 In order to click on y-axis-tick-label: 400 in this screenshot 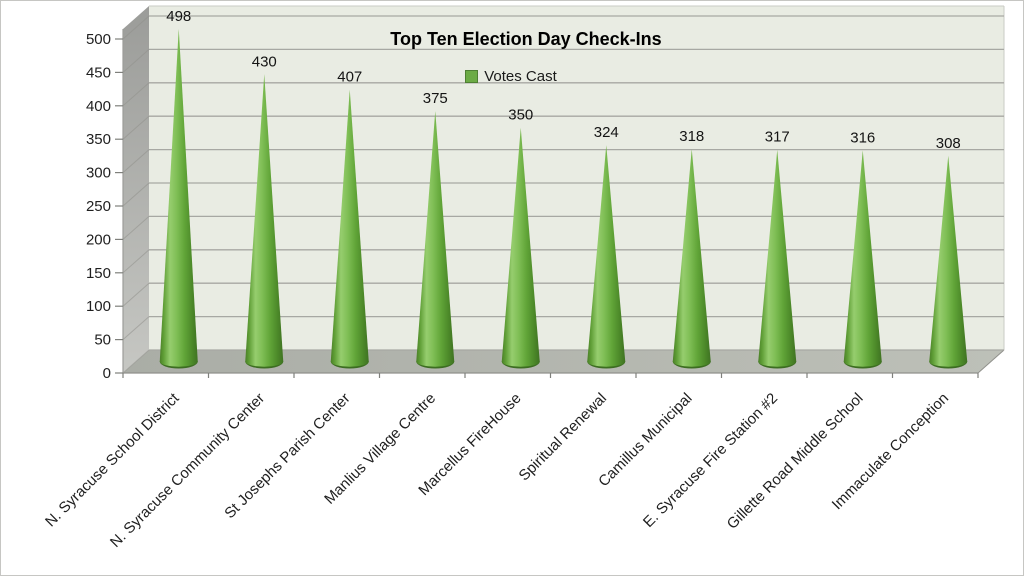, I will do `click(98, 106)`.